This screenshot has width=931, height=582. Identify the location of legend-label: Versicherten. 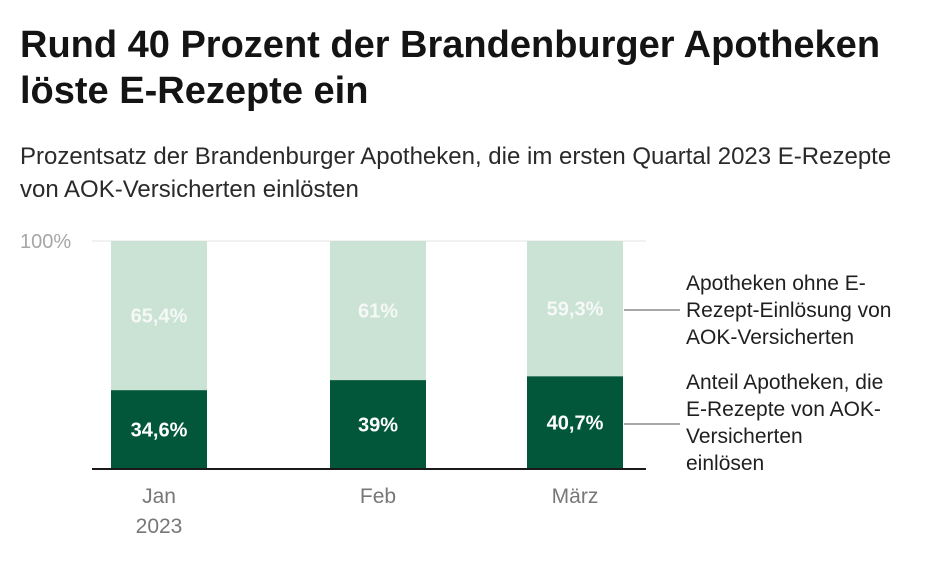
(744, 436).